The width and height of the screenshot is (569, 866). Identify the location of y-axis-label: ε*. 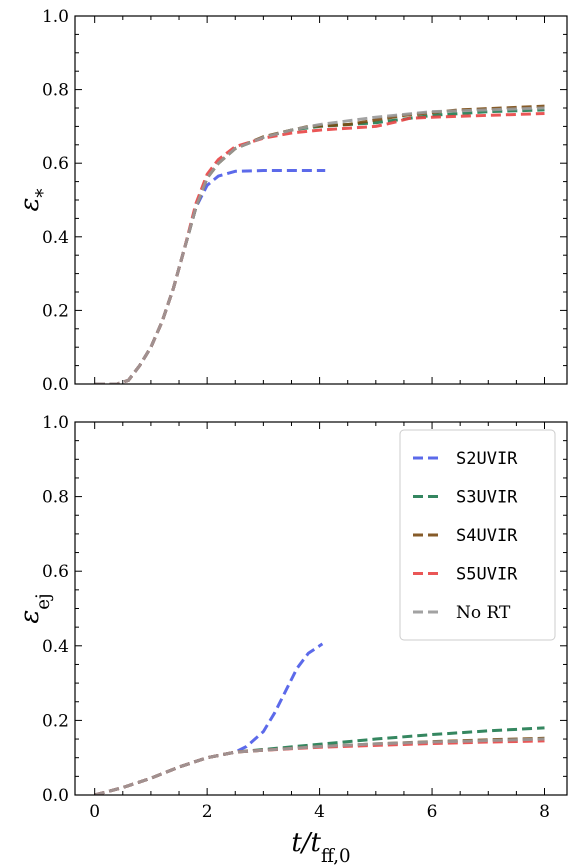
(34, 199).